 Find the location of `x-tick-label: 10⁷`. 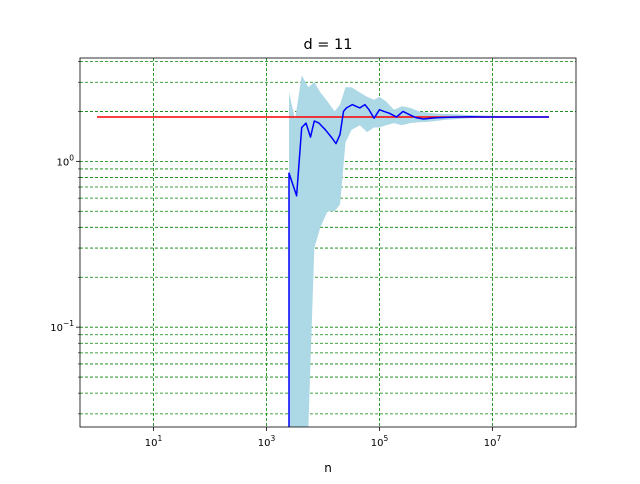

x-tick-label: 10⁷ is located at coordinates (493, 441).